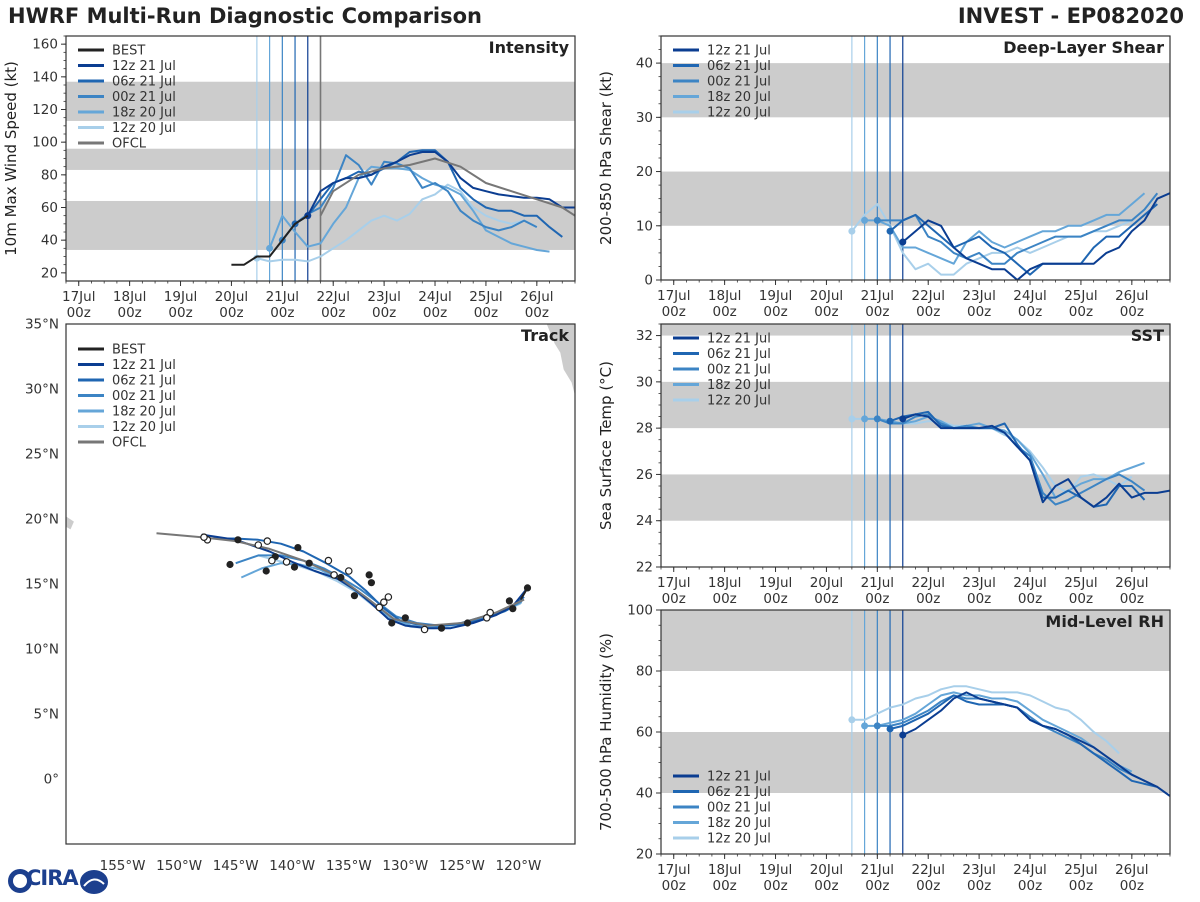 This screenshot has height=902, width=1200. I want to click on cira-logo-text: CIRA, so click(52, 878).